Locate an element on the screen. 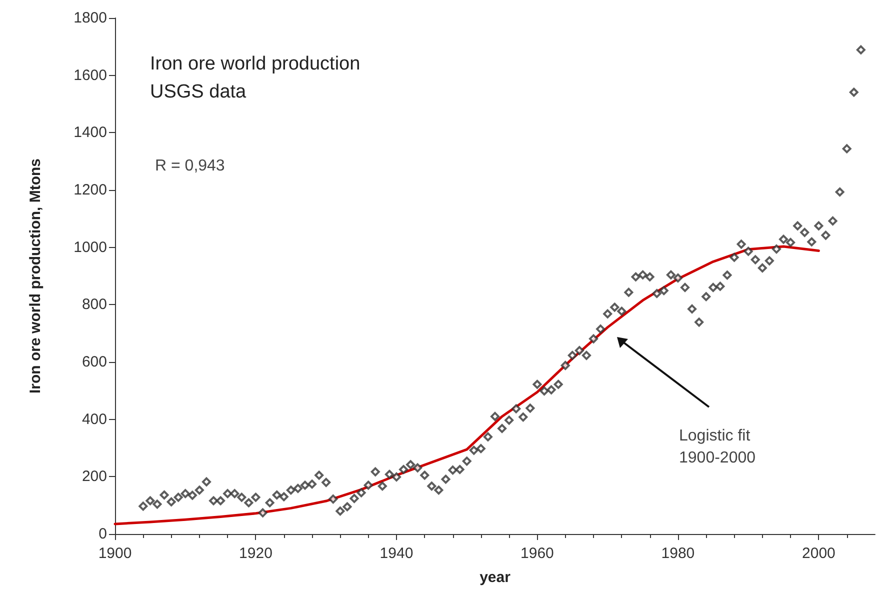 This screenshot has width=877, height=616. x-tick-label: 1980 is located at coordinates (678, 553).